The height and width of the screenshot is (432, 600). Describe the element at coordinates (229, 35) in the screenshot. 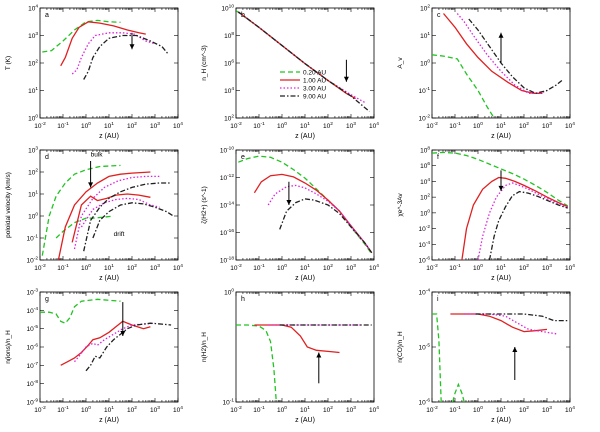

I see `y-tick-label: 10⁸` at that location.